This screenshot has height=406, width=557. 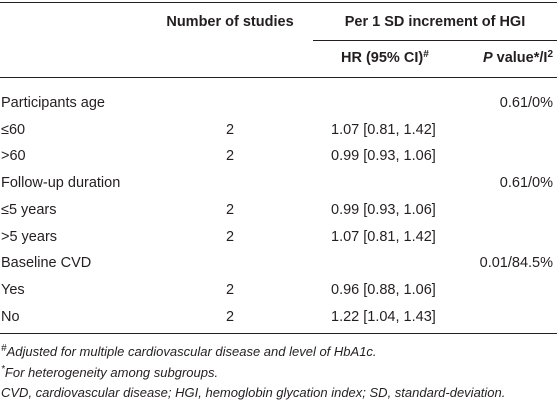 What do you see at coordinates (383, 289) in the screenshot?
I see `hazard-ratio: 0.96 [0.88, 1.06]` at bounding box center [383, 289].